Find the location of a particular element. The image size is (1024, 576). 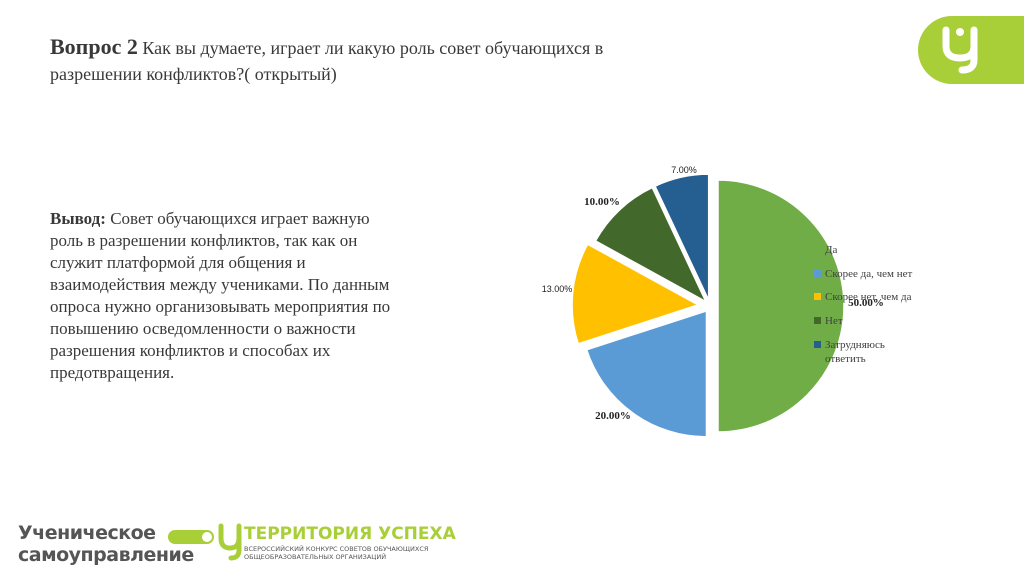

brand1-line2: самоуправление is located at coordinates (106, 555).